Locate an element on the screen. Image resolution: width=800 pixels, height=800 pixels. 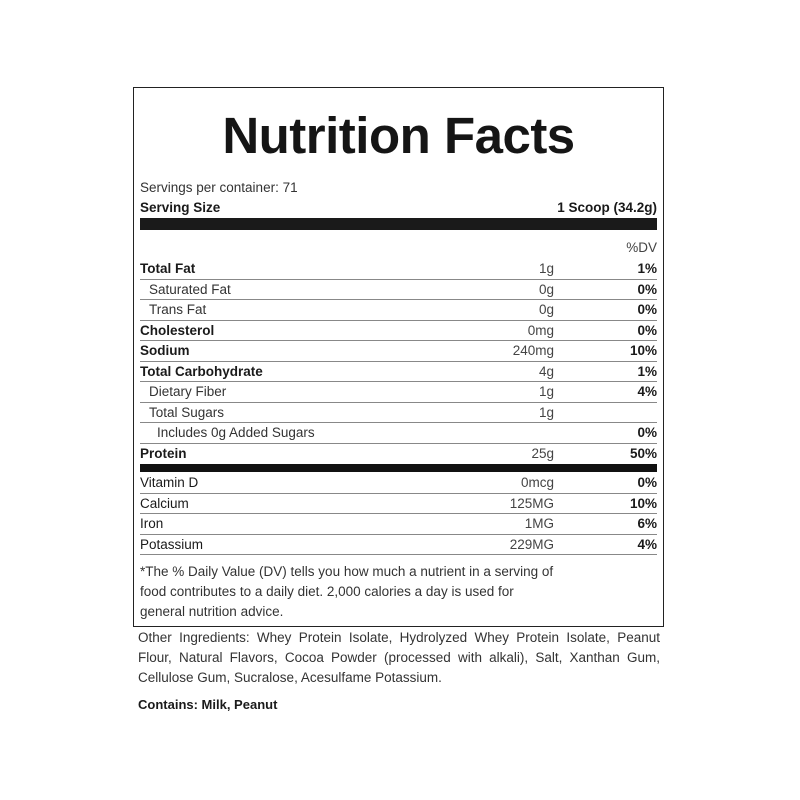
nutrient-name: Includes 0g Added Sugars is located at coordinates (236, 433).